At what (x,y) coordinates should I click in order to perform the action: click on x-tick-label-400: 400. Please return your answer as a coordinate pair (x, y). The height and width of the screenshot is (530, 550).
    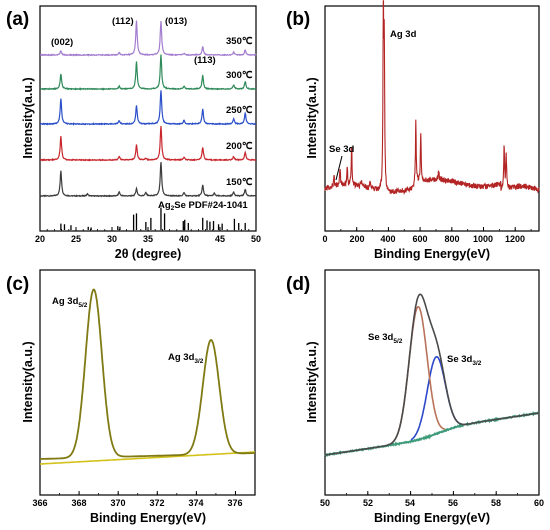
    Looking at the image, I should click on (387, 239).